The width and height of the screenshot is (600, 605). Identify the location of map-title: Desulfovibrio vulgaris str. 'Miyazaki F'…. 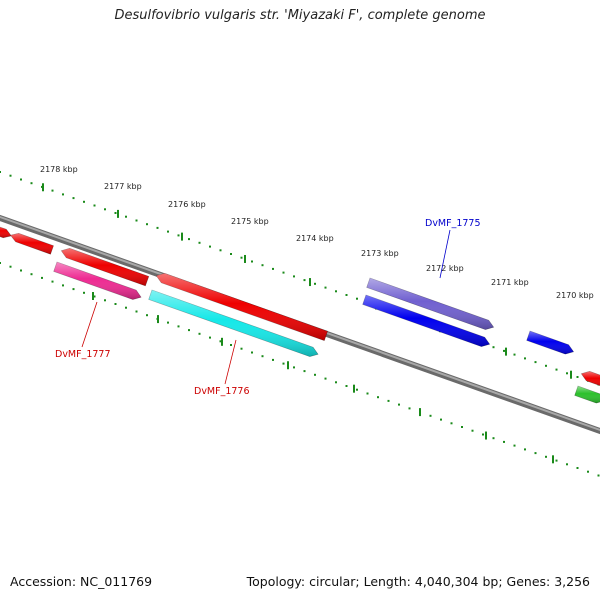
(300, 15).